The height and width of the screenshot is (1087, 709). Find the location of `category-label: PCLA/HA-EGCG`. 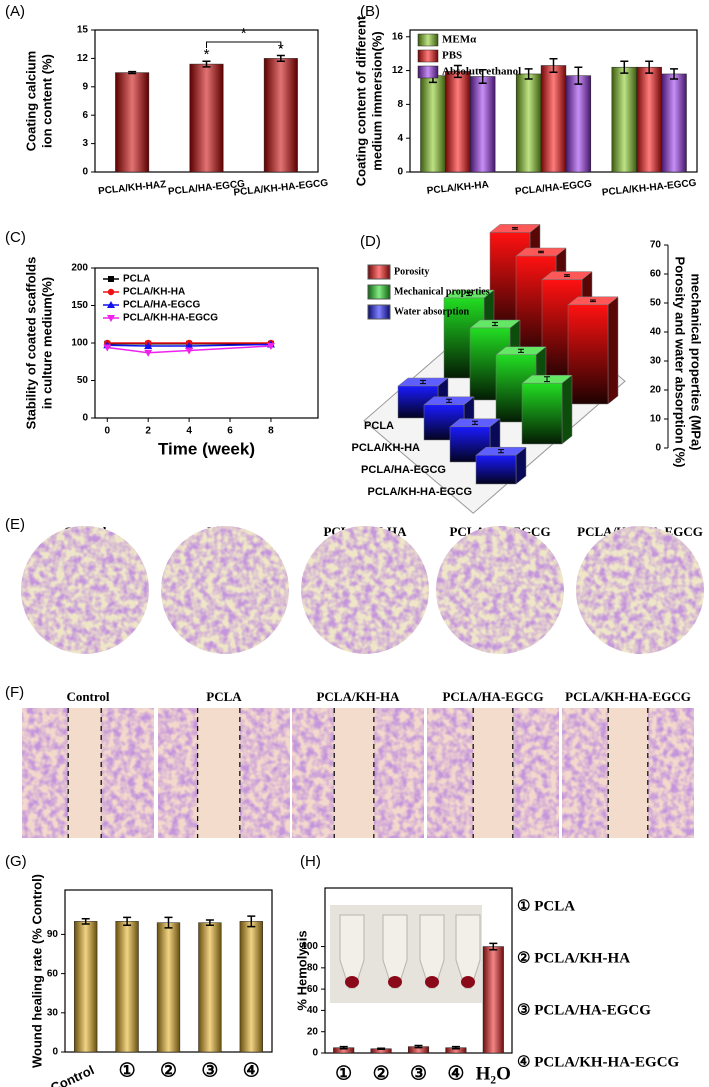

category-label: PCLA/HA-EGCG is located at coordinates (403, 470).